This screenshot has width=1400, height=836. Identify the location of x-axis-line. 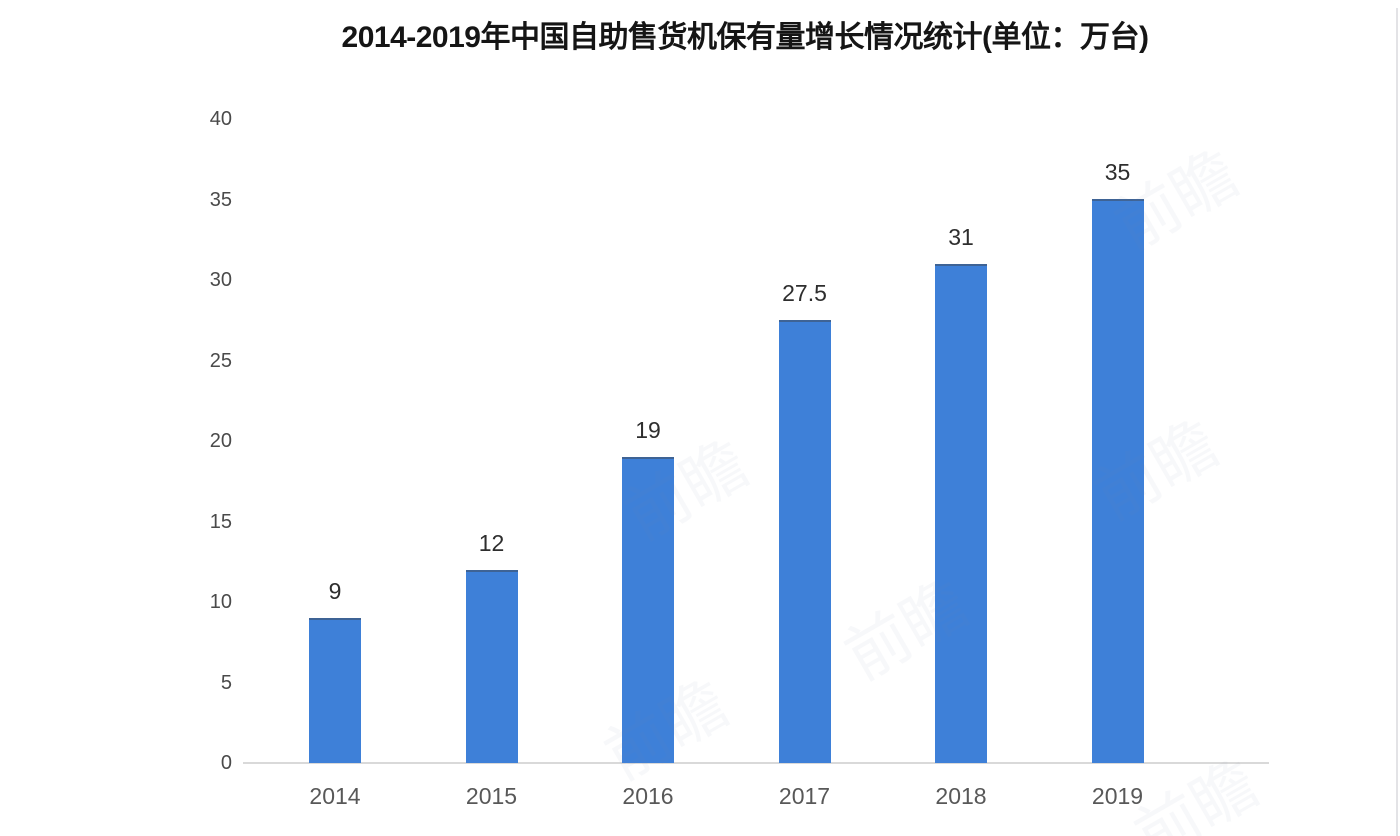
(756, 763).